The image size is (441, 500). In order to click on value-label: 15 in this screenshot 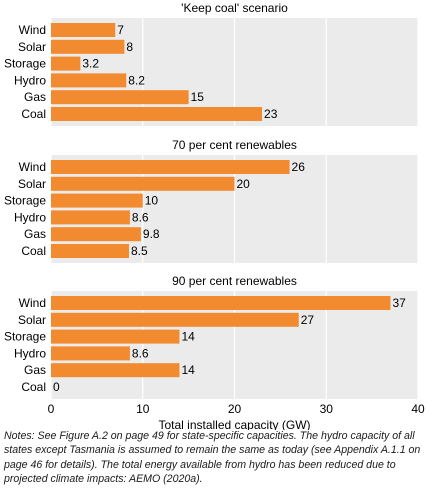, I will do `click(198, 97)`.